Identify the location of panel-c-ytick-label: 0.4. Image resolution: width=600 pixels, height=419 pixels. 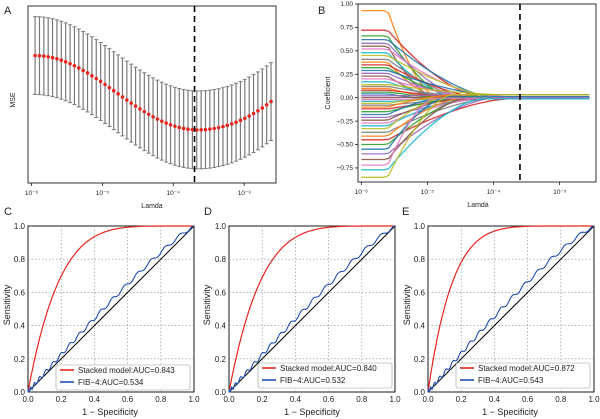
(20, 326).